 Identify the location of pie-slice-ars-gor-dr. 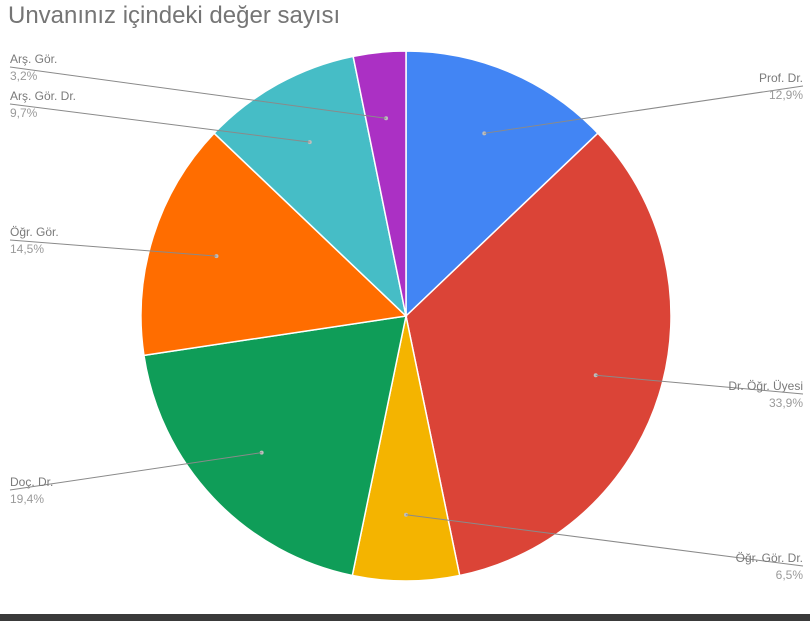
(310, 187).